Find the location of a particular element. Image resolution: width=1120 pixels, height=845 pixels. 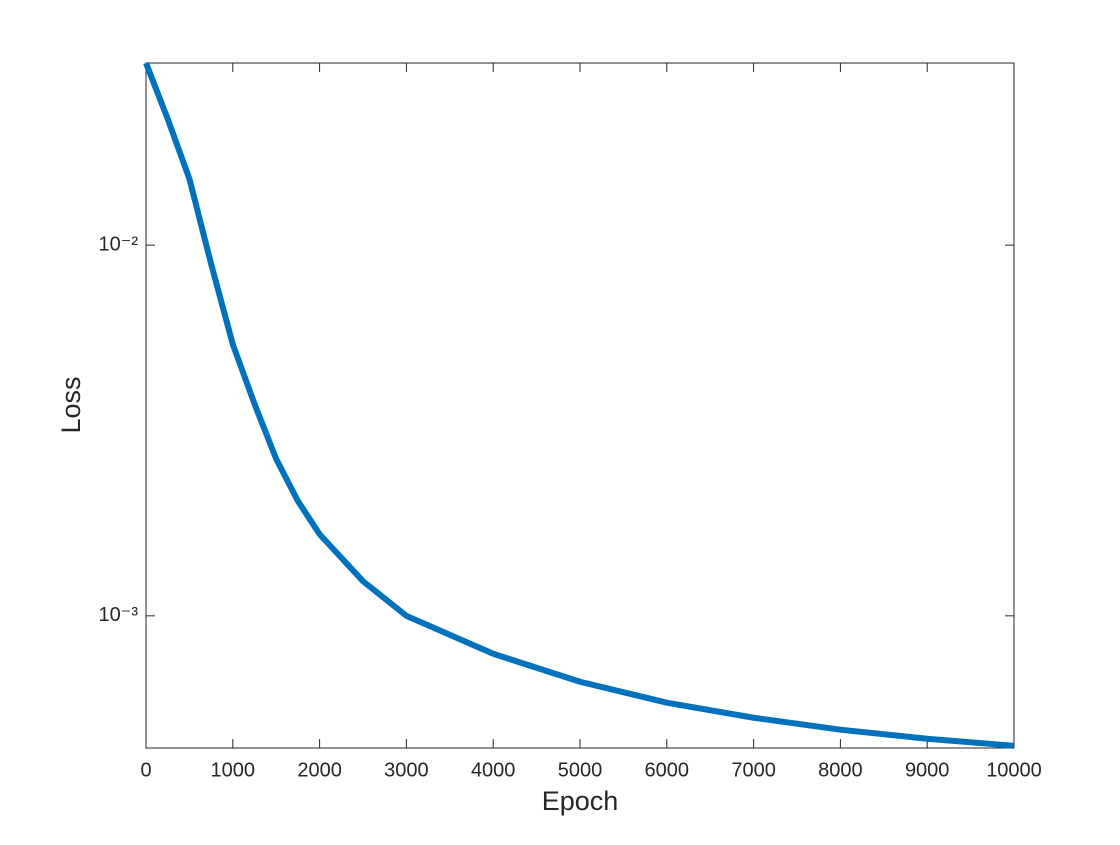

x-tick-label: 0 is located at coordinates (145, 770).